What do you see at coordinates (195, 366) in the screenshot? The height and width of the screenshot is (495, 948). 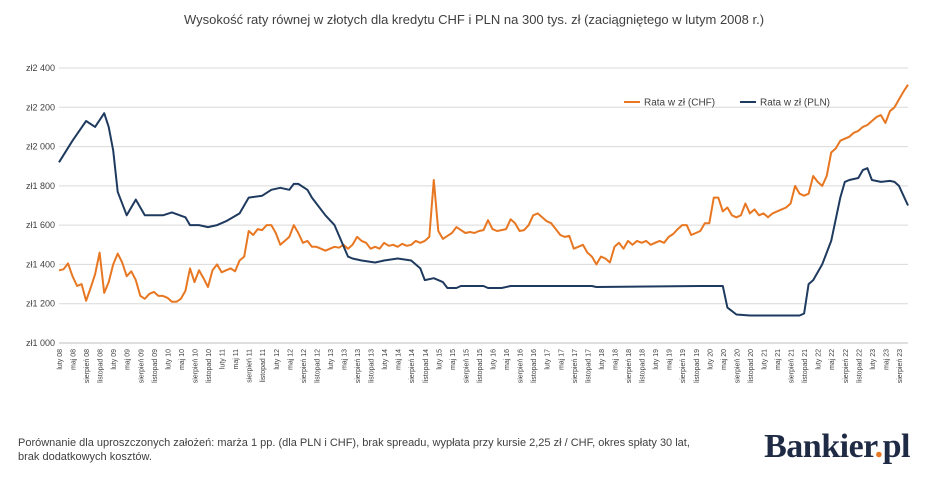 I see `x-tick-label: sierpień 10` at bounding box center [195, 366].